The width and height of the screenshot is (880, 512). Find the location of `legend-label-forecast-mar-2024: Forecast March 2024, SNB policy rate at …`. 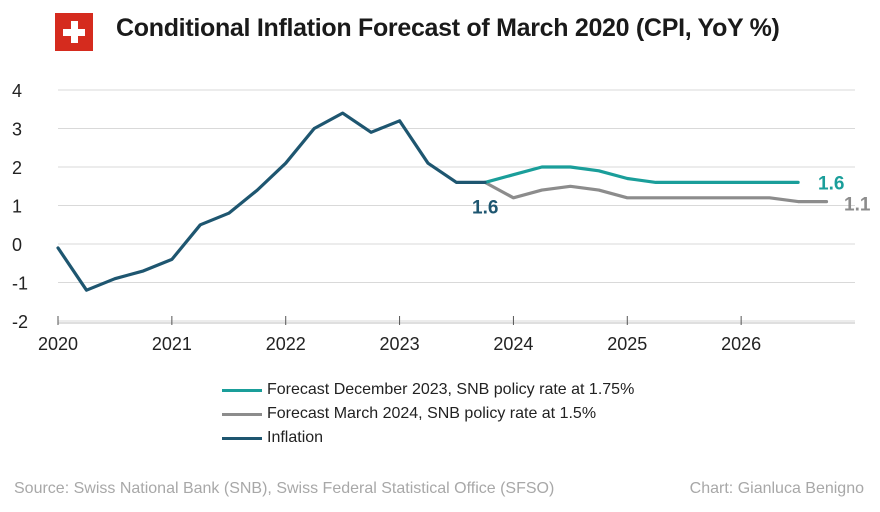

legend-label-forecast-mar-2024: Forecast March 2024, SNB policy rate at … is located at coordinates (432, 413).